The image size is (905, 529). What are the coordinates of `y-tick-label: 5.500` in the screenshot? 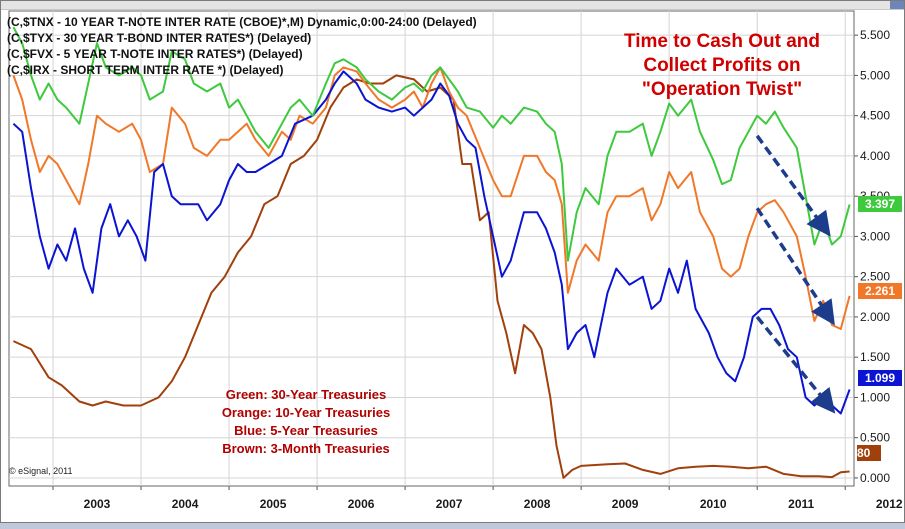 It's located at (875, 35).